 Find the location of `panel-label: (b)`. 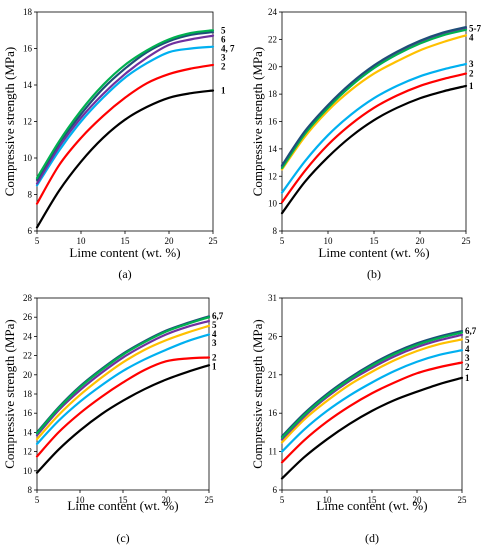

panel-label: (b) is located at coordinates (374, 274).